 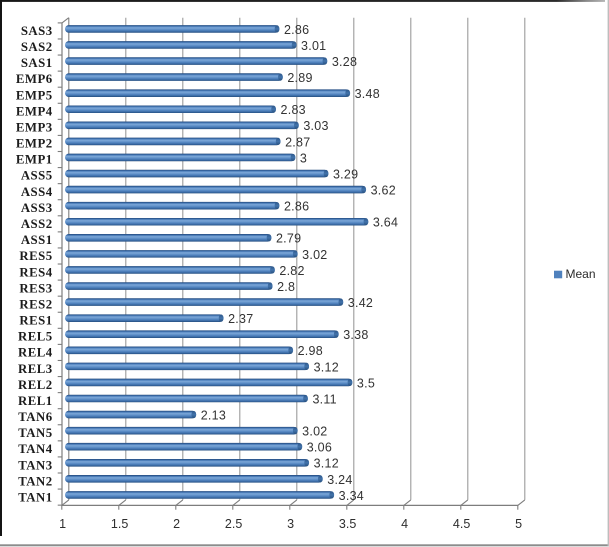 I want to click on svg-text: 3.03, so click(x=315, y=126).